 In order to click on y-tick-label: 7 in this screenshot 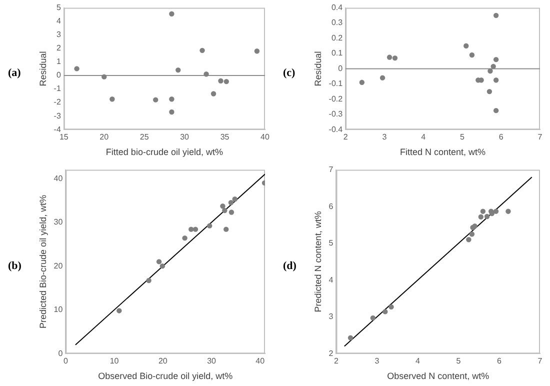, I will do `click(331, 169)`.